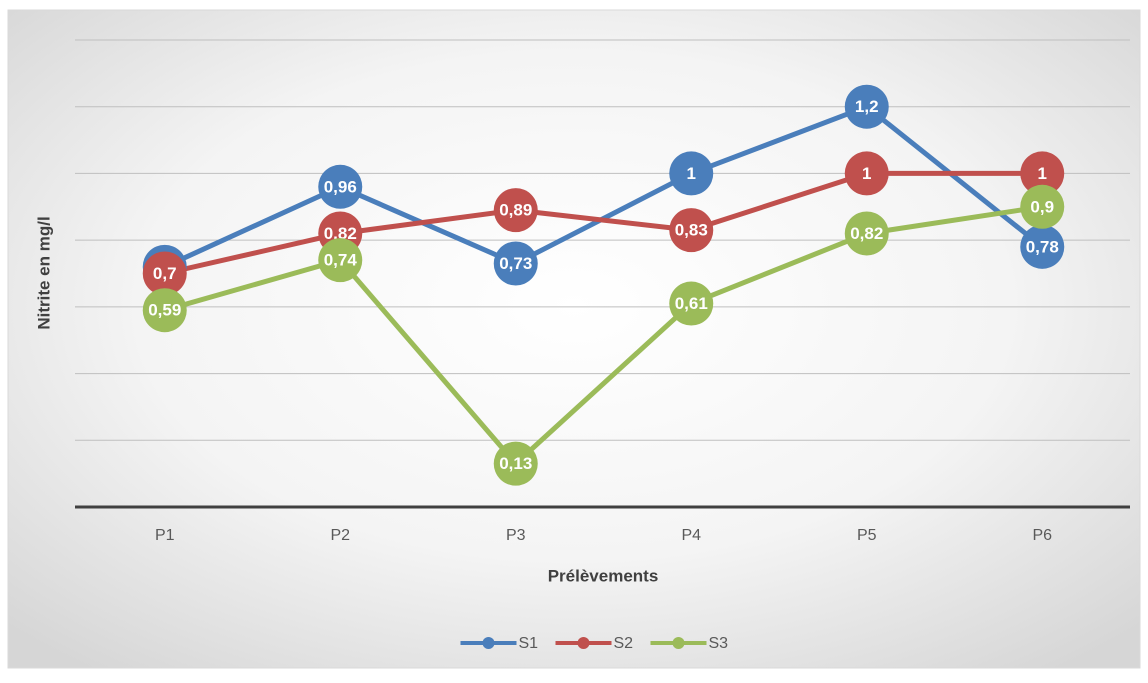 The height and width of the screenshot is (683, 1148). What do you see at coordinates (529, 643) in the screenshot?
I see `legend-label: S1` at bounding box center [529, 643].